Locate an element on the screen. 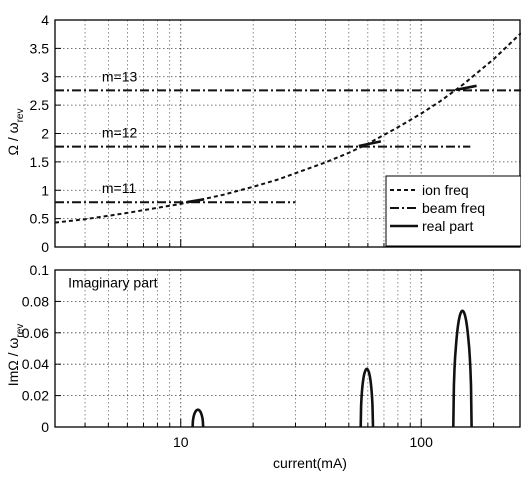 The width and height of the screenshot is (521, 477). bottom-annotation: Imaginary part is located at coordinates (113, 282).